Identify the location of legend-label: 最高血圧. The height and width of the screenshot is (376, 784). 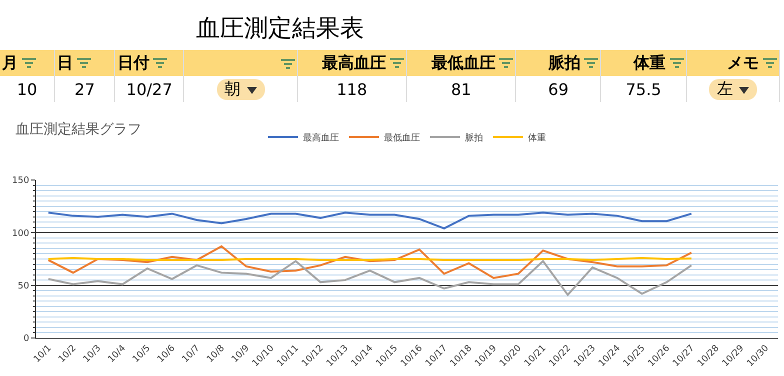
(321, 138).